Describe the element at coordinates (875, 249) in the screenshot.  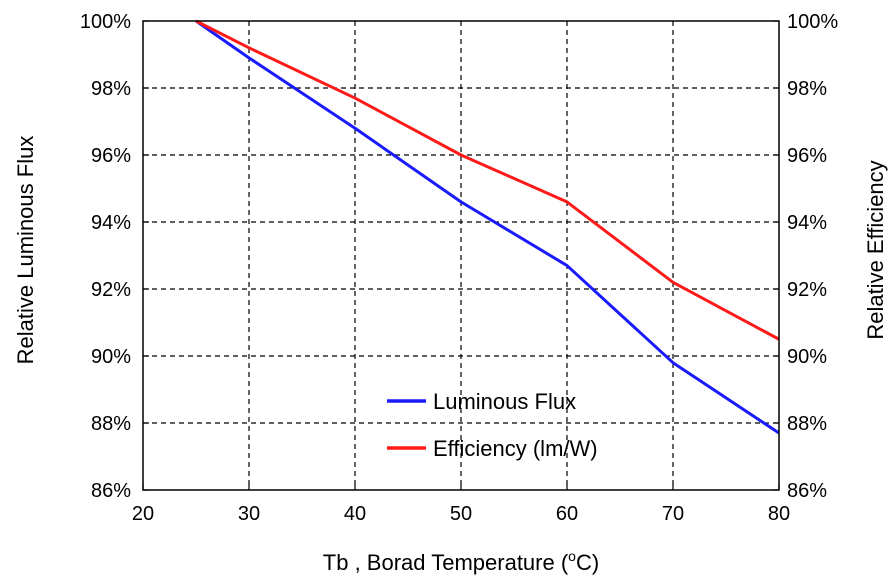
I see `y2-axis-label: Relative Efficiency` at that location.